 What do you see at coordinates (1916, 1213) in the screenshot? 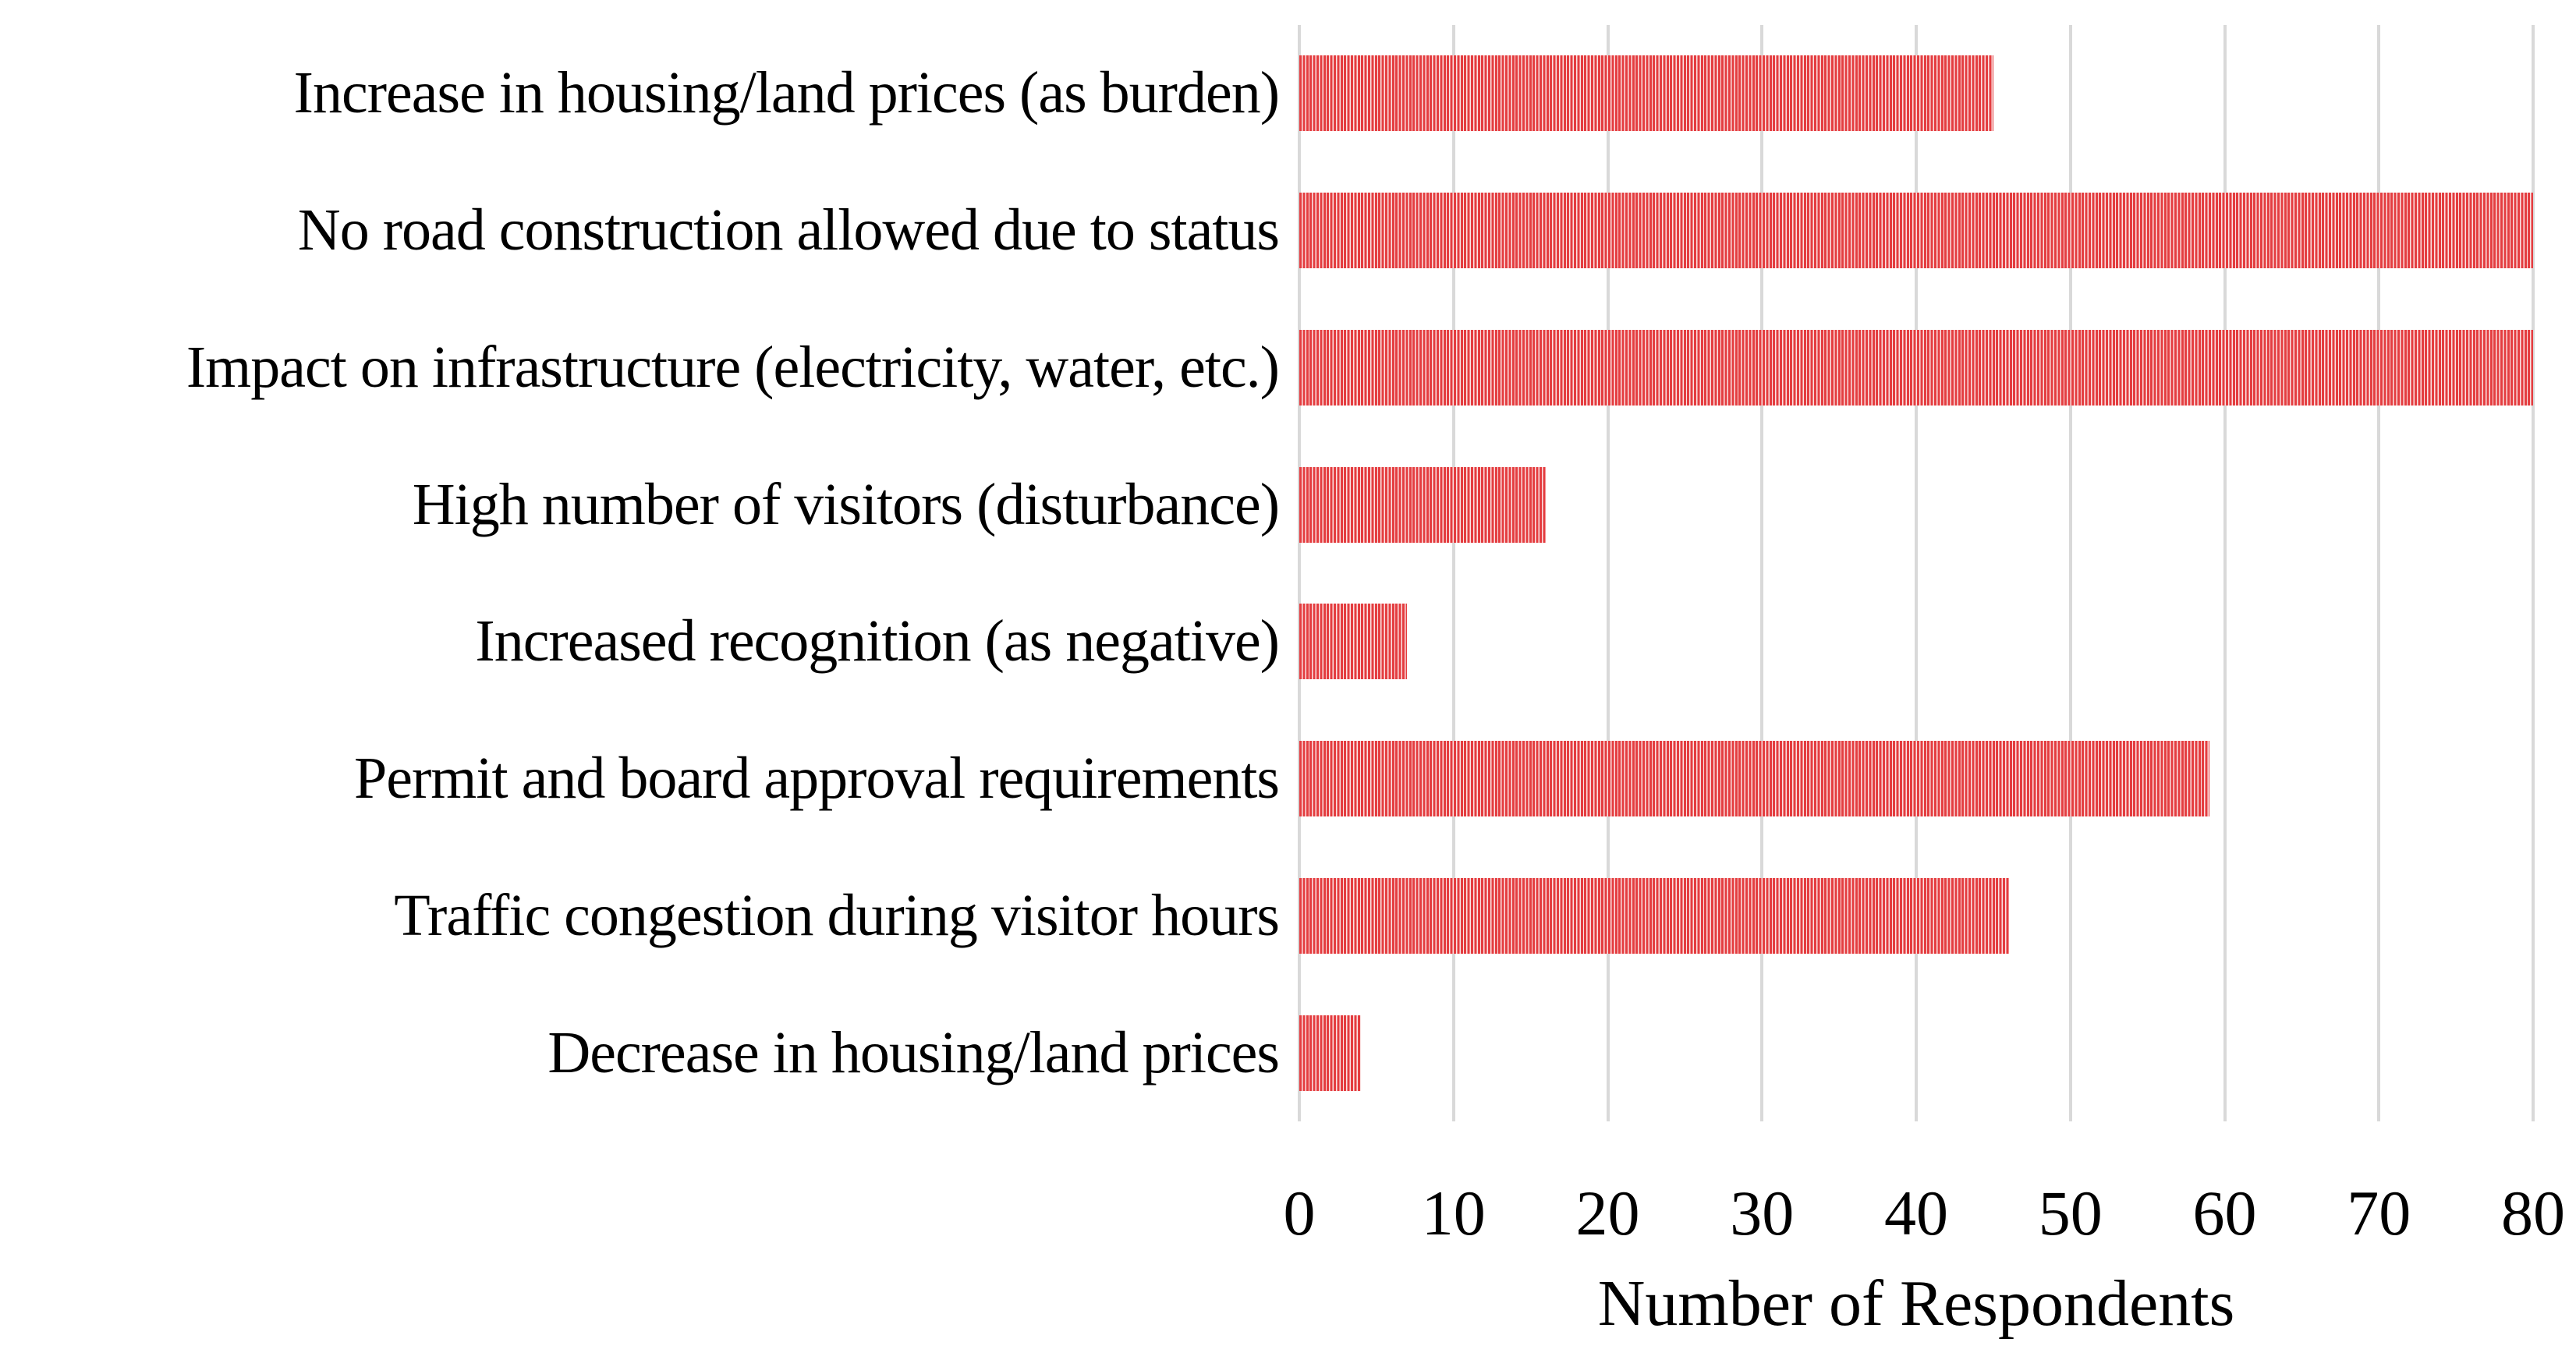
I see `x-tick-label-40: 40` at bounding box center [1916, 1213].